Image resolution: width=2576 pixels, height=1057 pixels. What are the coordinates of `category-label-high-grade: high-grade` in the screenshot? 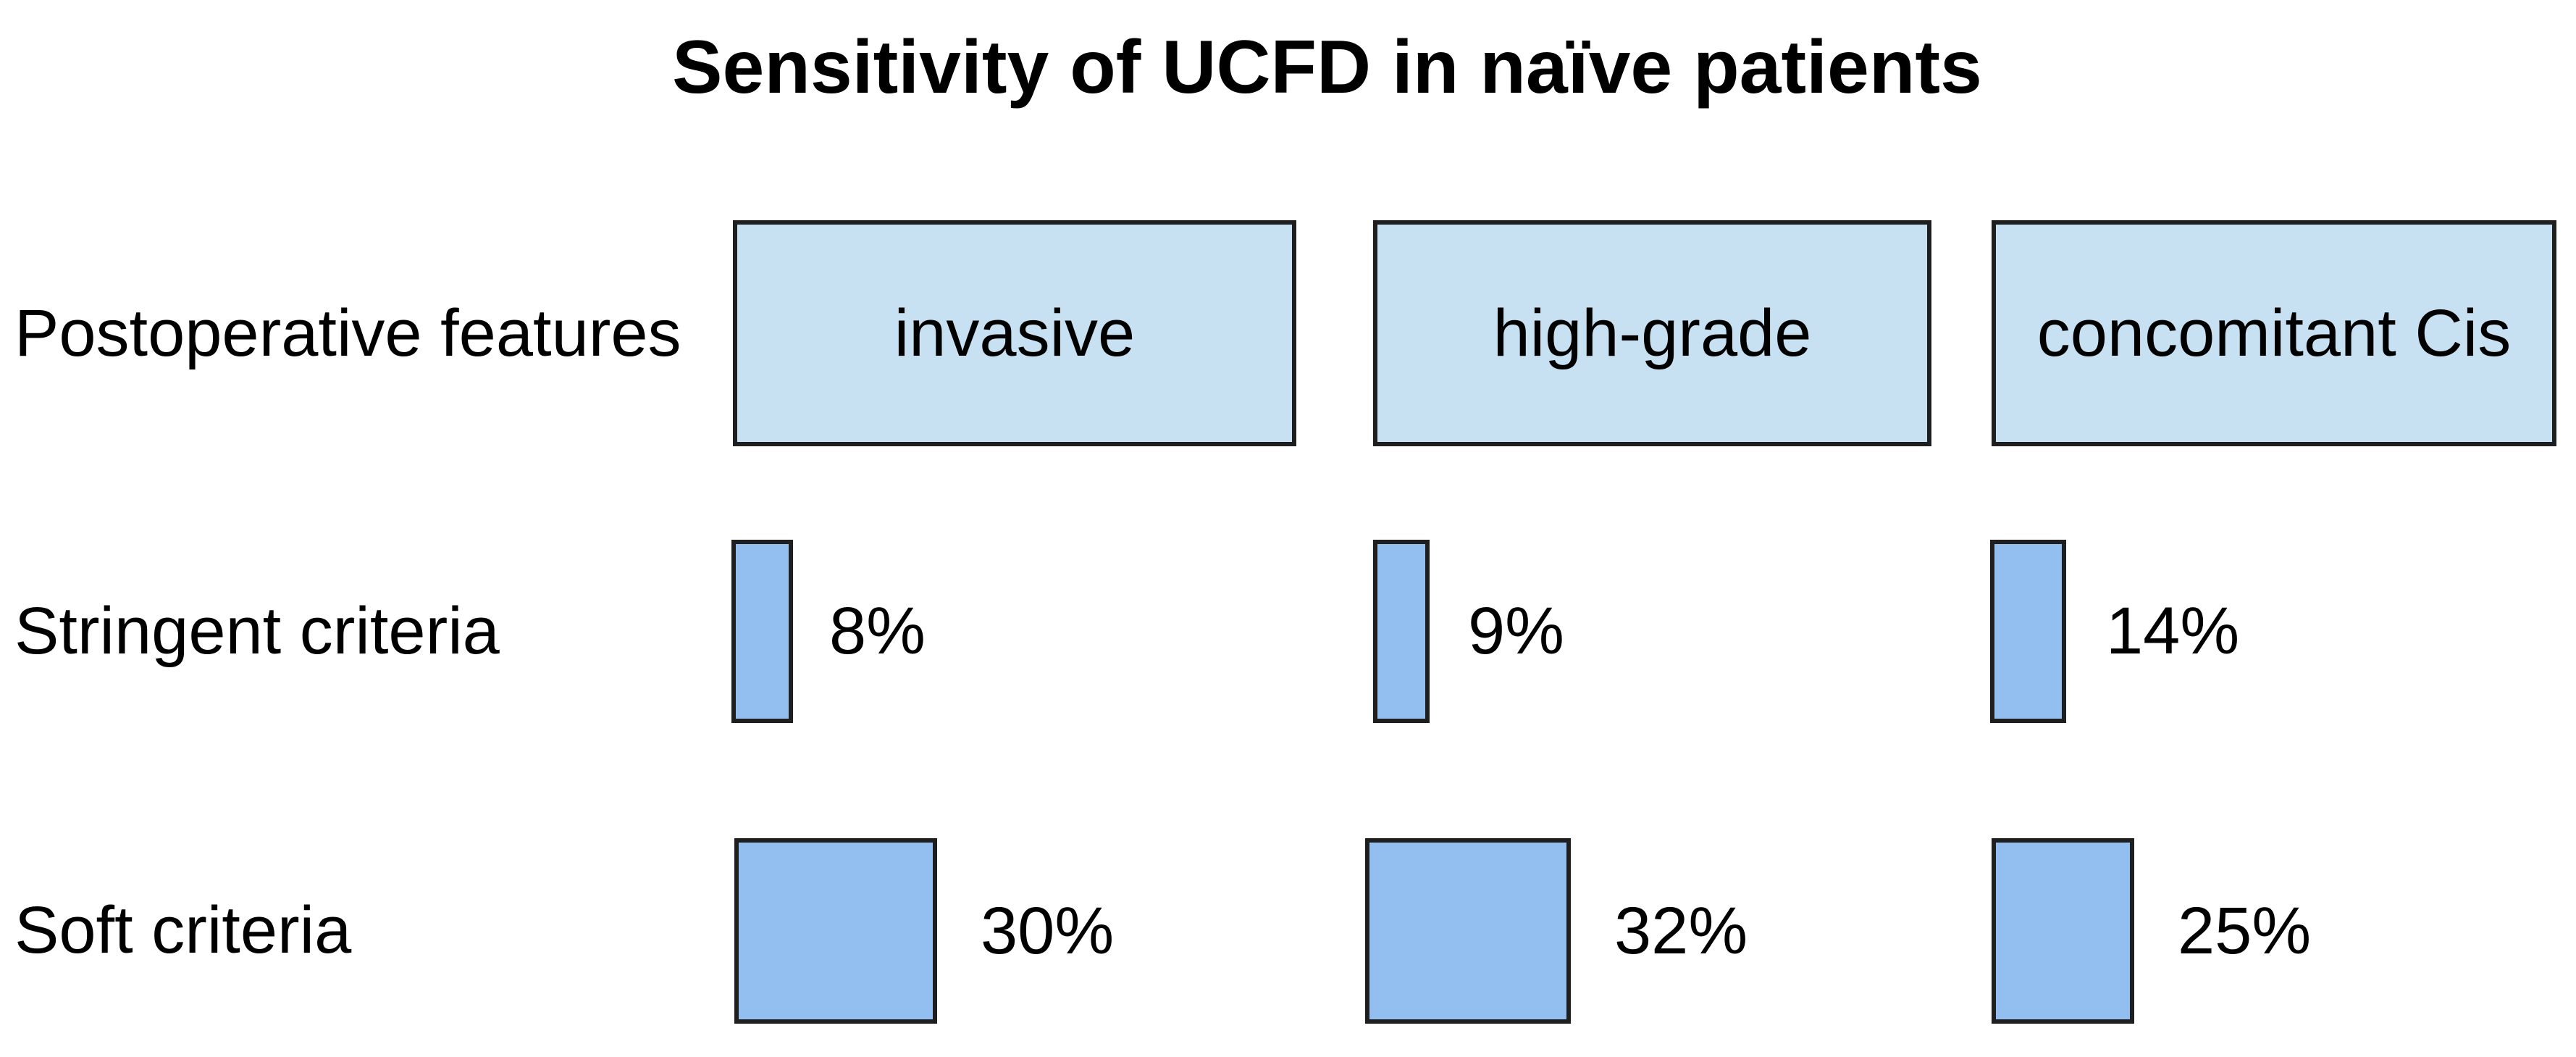 It's located at (1652, 333).